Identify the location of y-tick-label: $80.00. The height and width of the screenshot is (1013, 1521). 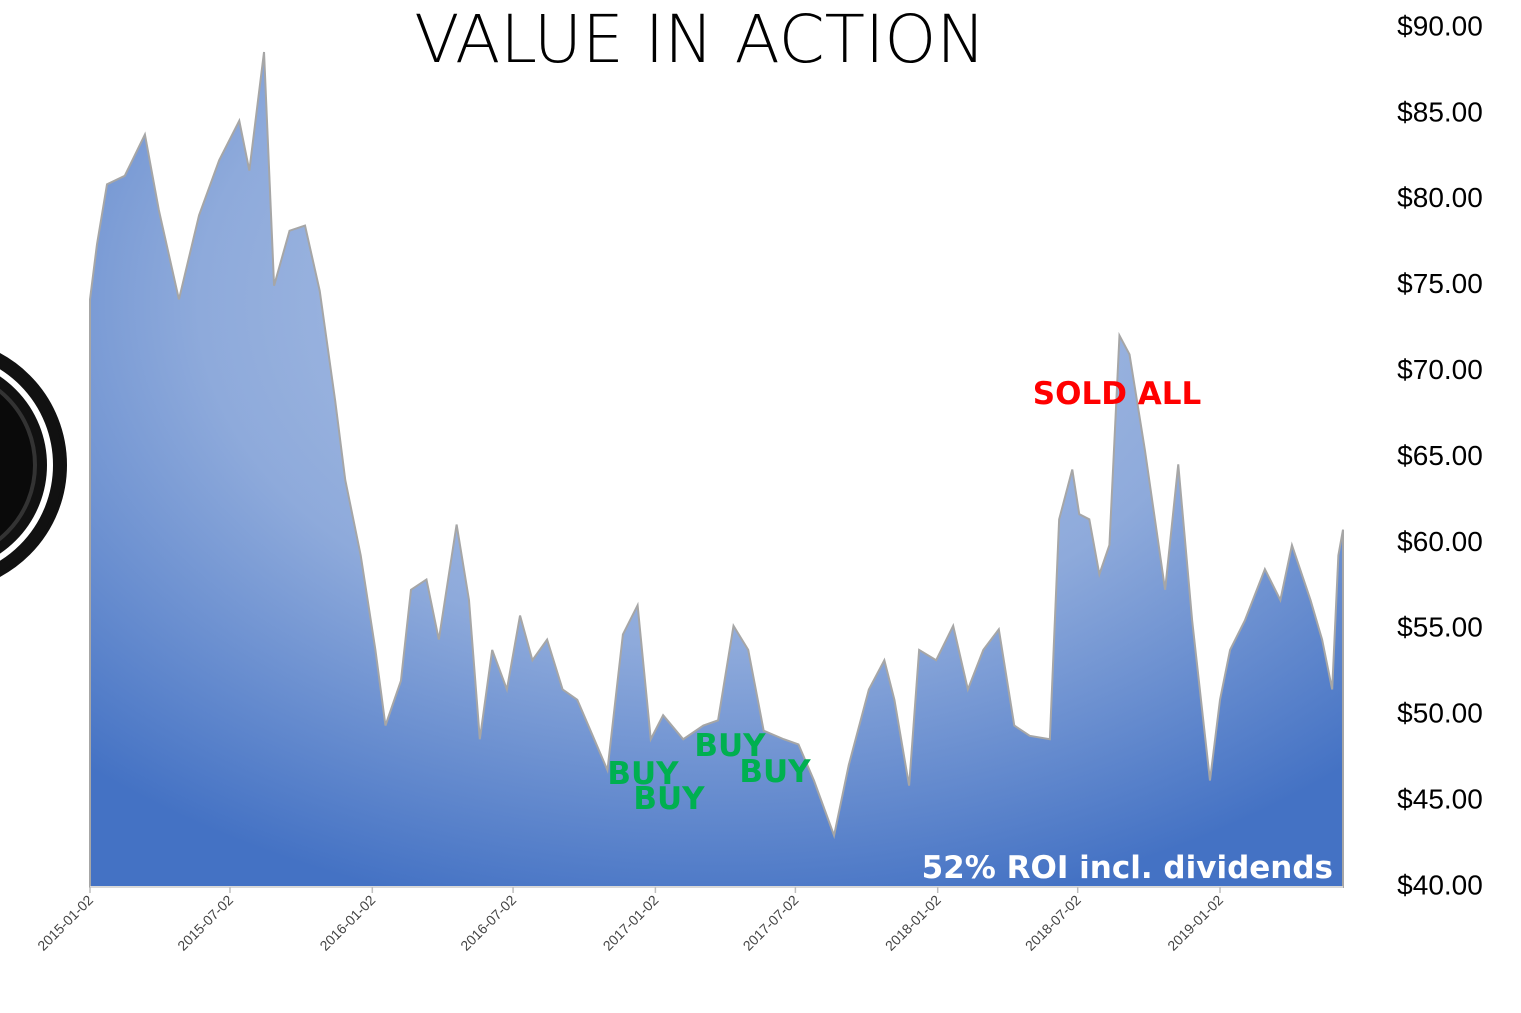
(1440, 197).